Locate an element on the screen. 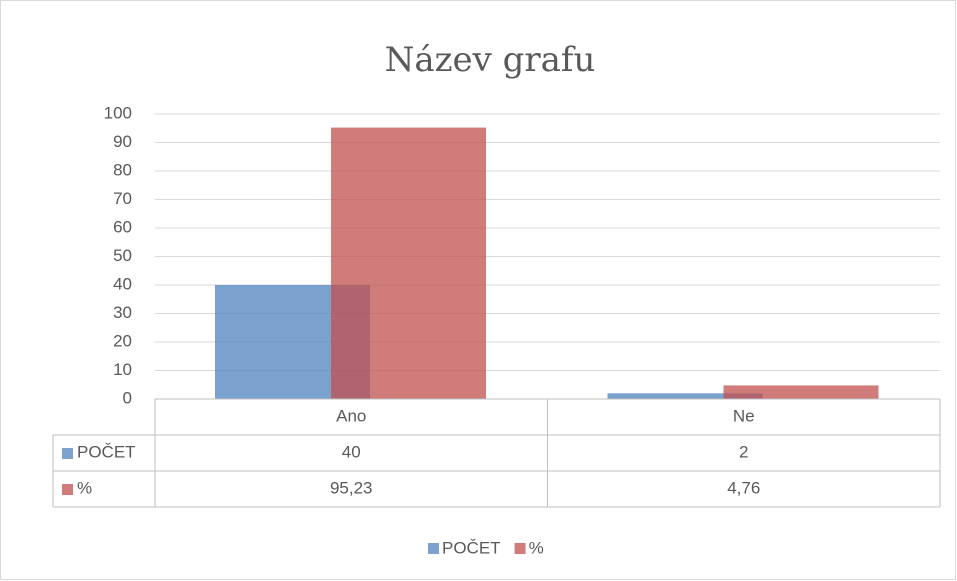  x-tick-label: Ne is located at coordinates (744, 415).